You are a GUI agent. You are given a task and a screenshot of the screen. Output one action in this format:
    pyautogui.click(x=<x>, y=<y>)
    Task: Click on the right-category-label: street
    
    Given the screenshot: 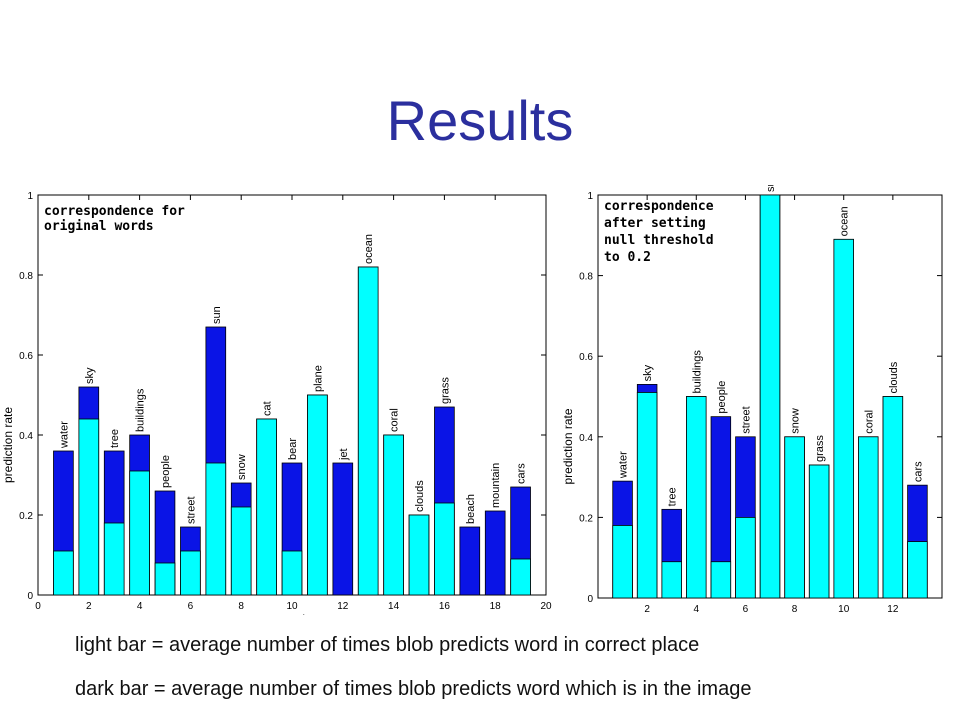 What is the action you would take?
    pyautogui.click(x=746, y=420)
    